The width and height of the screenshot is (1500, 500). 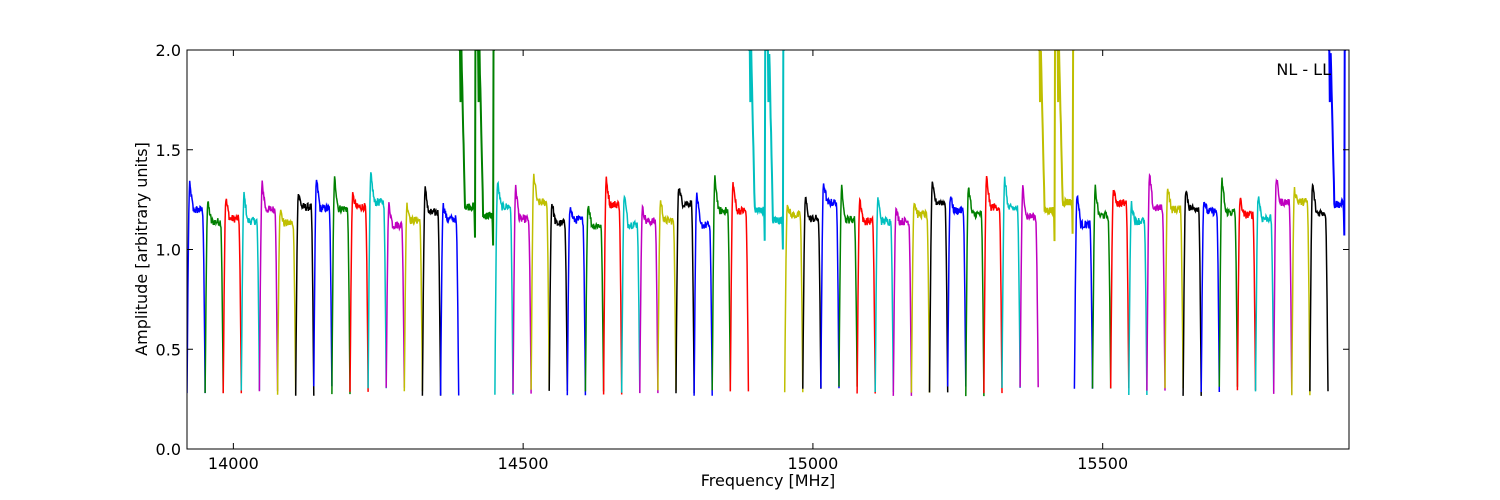 I want to click on x-tick-label: 14500, so click(x=523, y=463).